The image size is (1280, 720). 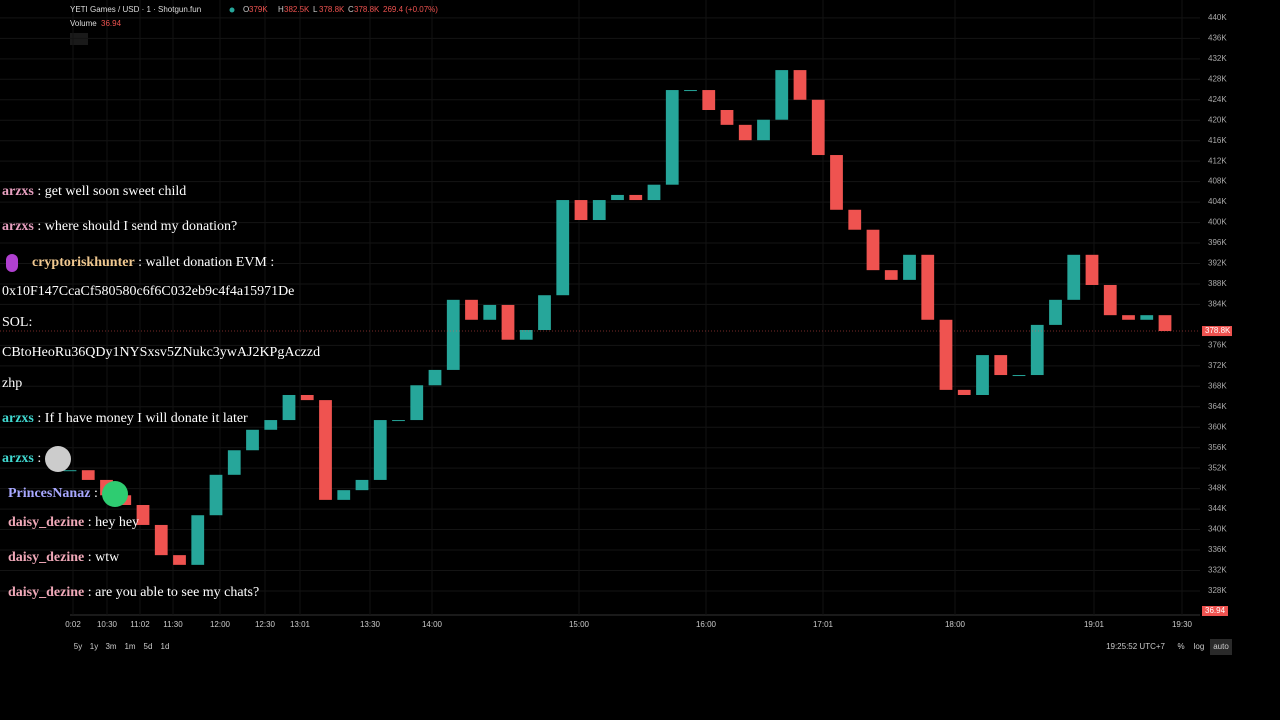 What do you see at coordinates (110, 646) in the screenshot?
I see `range-button: 3m` at bounding box center [110, 646].